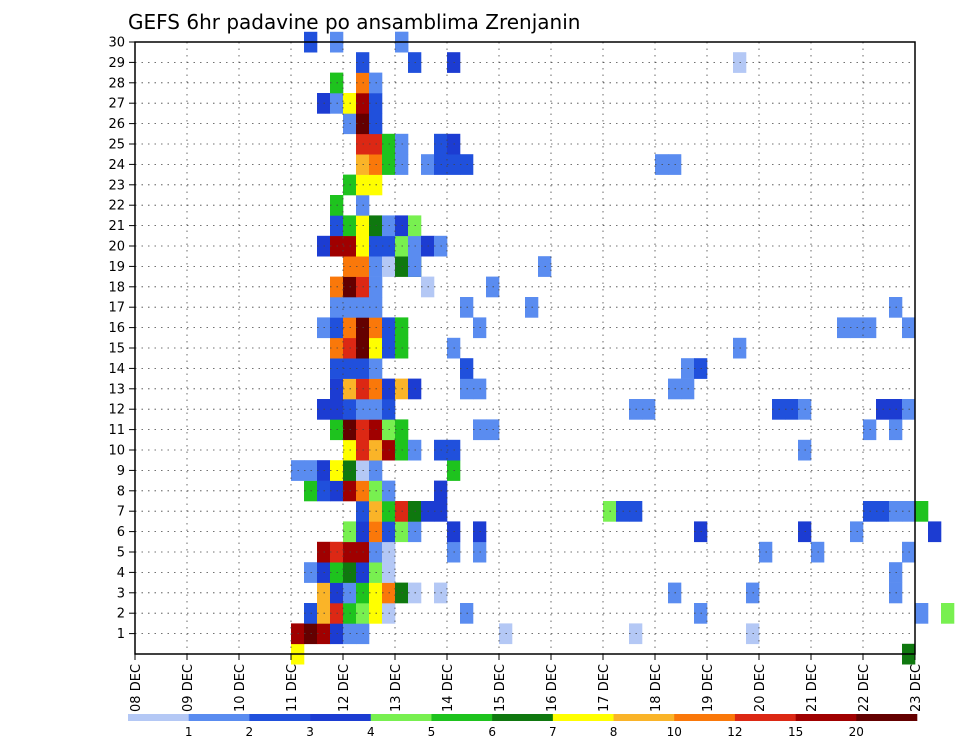 This screenshot has width=960, height=742. What do you see at coordinates (116, 247) in the screenshot?
I see `y-tick-label: 20` at bounding box center [116, 247].